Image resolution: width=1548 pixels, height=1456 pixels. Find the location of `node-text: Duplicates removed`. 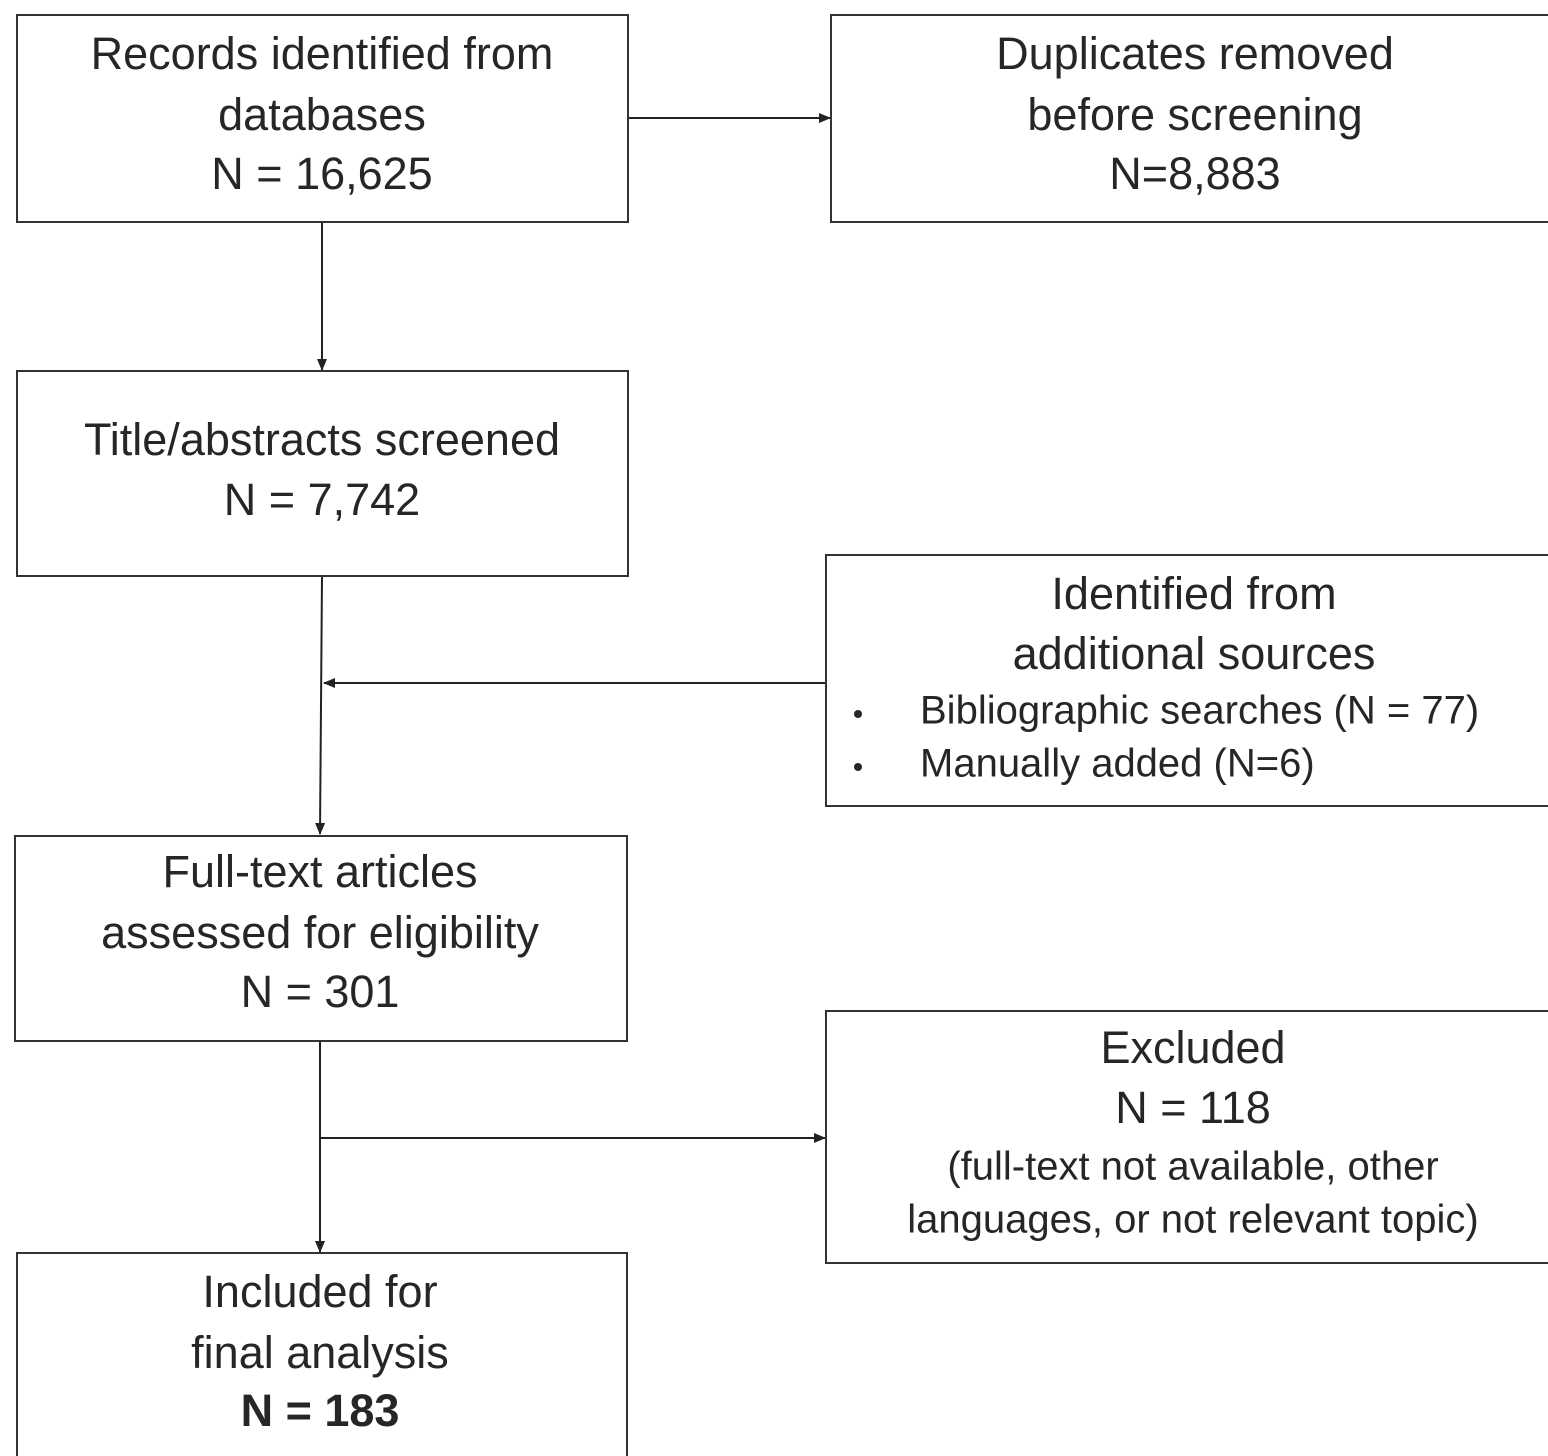

node-text: Duplicates removed is located at coordinates (1195, 53).